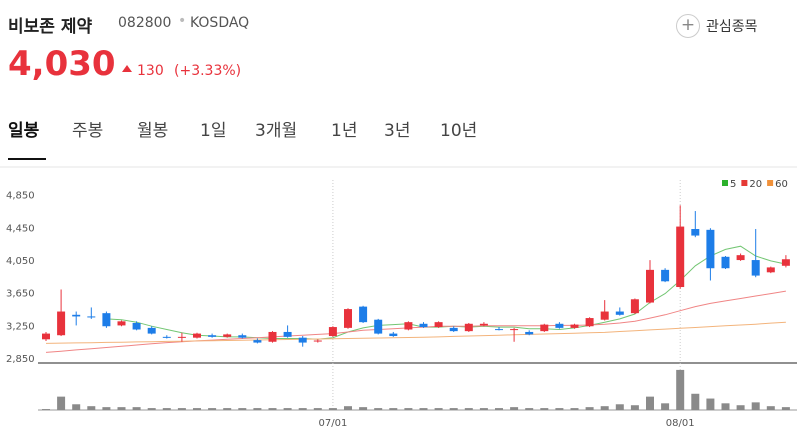  Describe the element at coordinates (208, 71) in the screenshot. I see `change-pct: (+3.33%)` at that location.